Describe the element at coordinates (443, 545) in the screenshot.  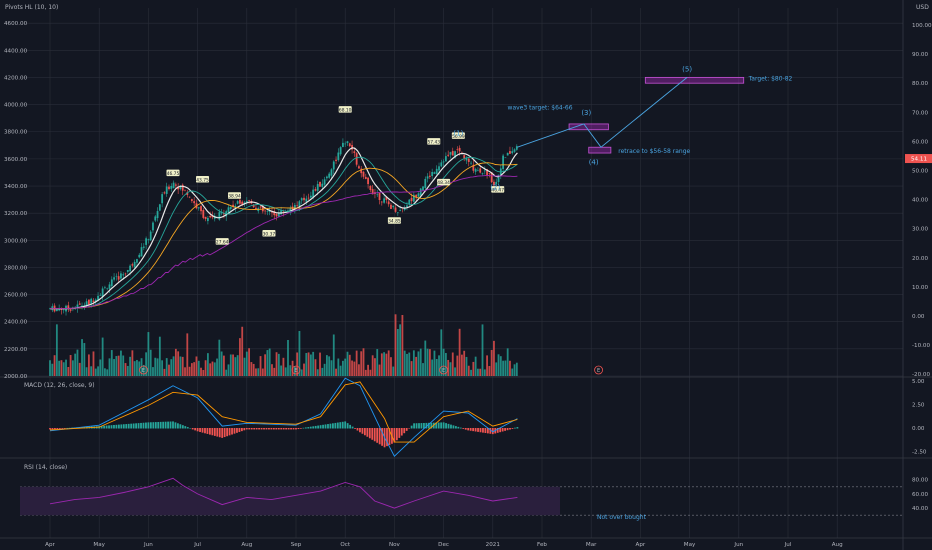
I see `x-axis-label-8: Dec` at that location.